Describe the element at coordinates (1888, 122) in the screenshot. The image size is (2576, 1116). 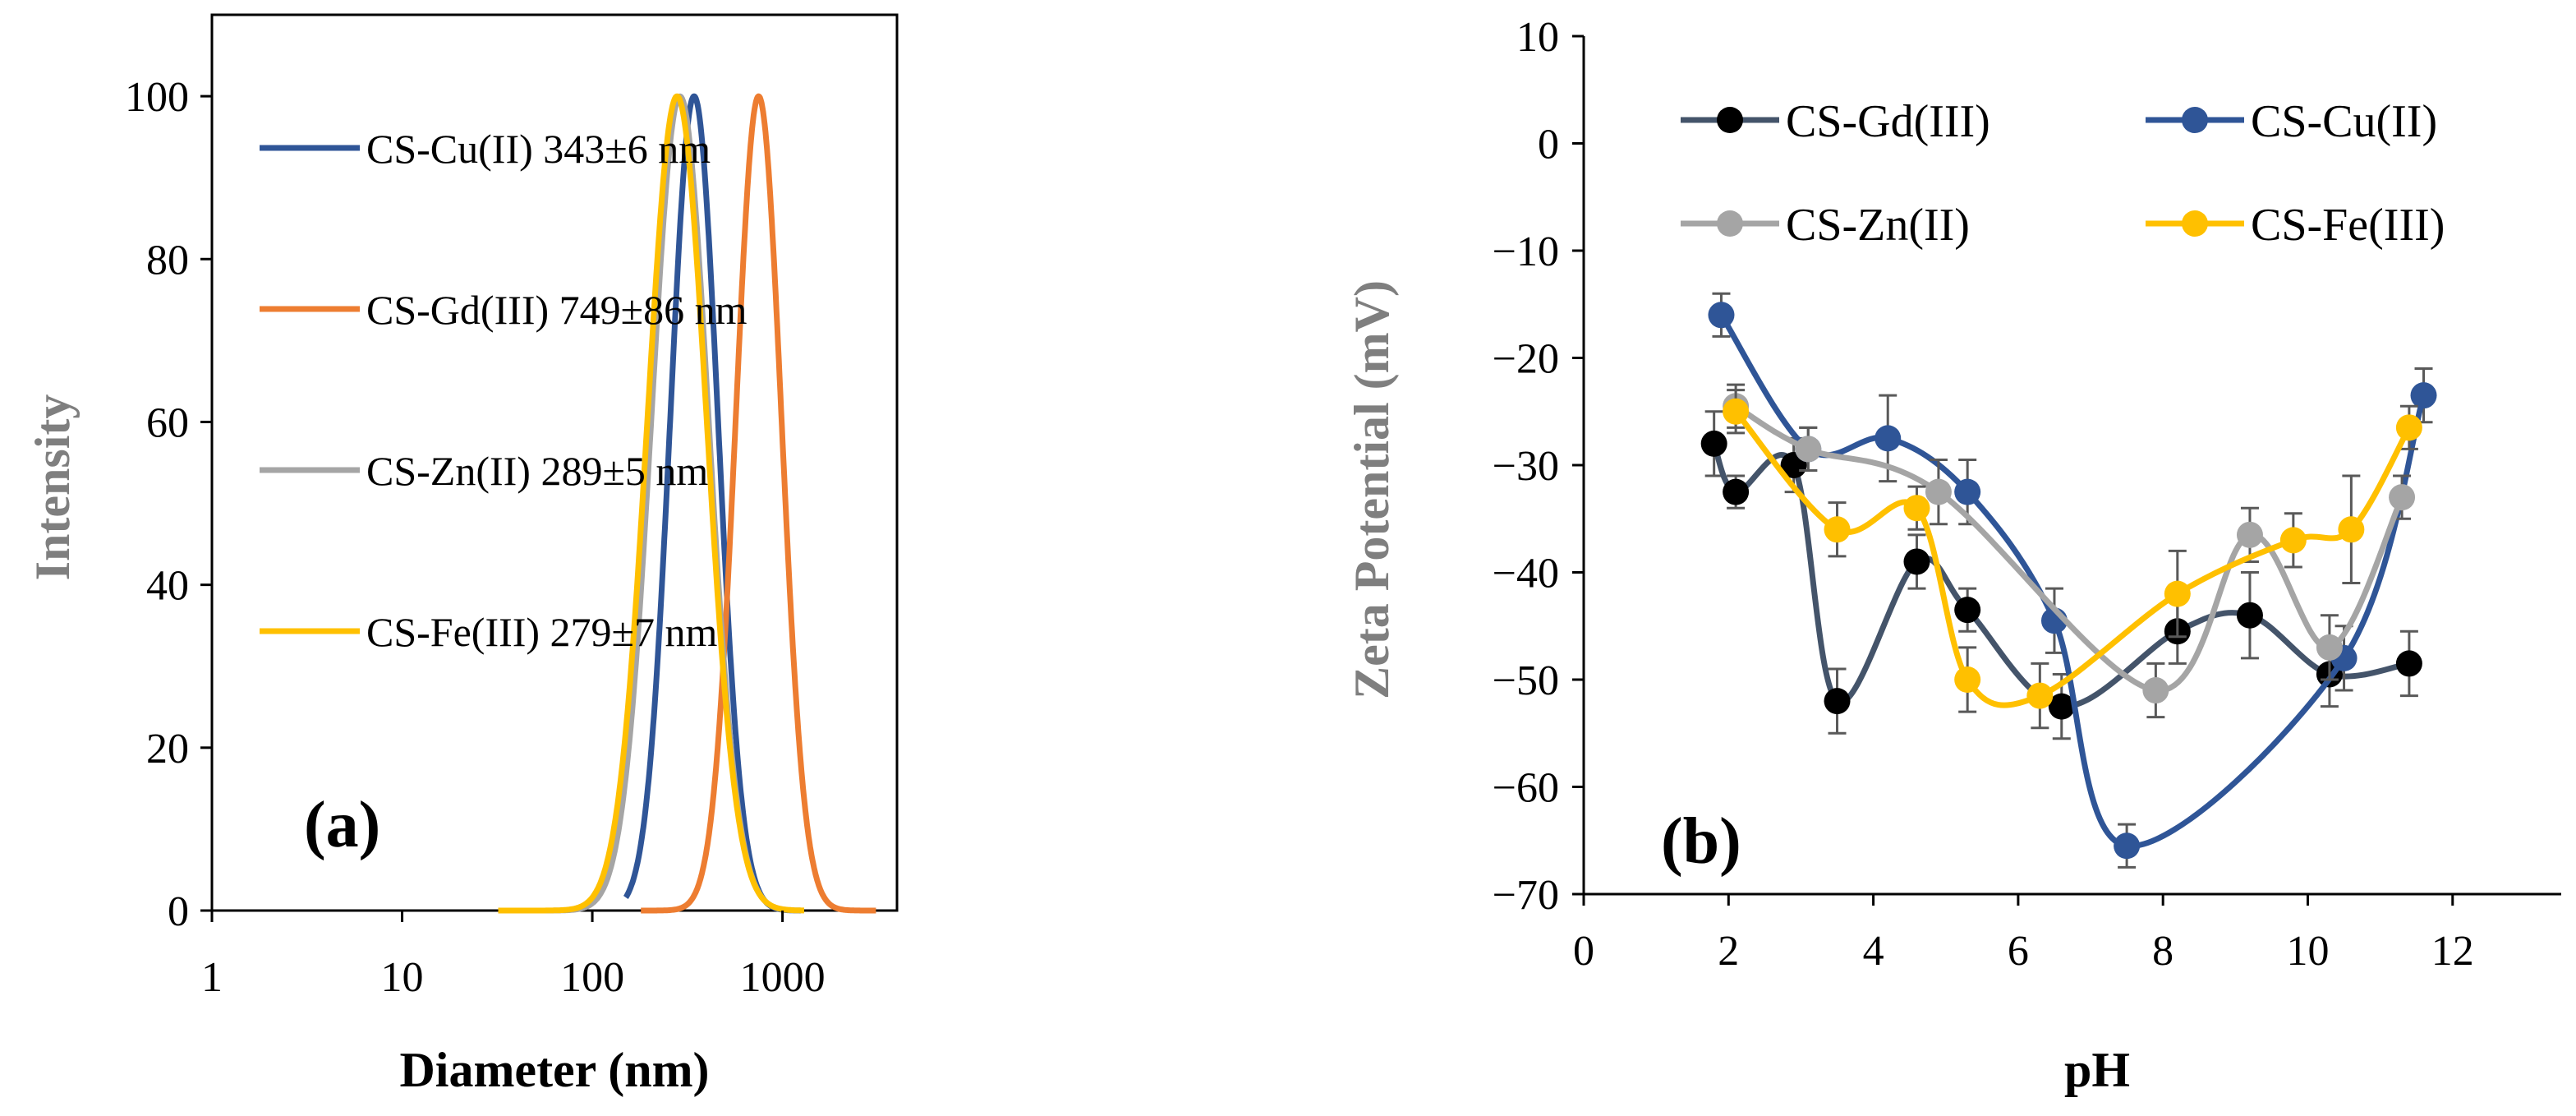
I see `legend-label-b: CS-Gd(III)` at that location.